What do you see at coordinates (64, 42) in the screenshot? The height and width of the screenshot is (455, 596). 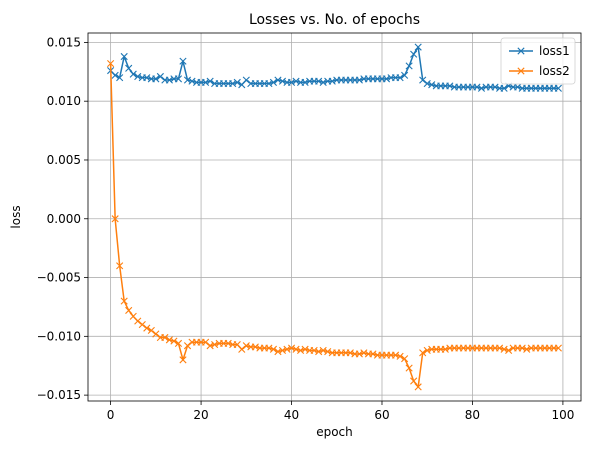 I see `y-tick-label: 0.015` at bounding box center [64, 42].